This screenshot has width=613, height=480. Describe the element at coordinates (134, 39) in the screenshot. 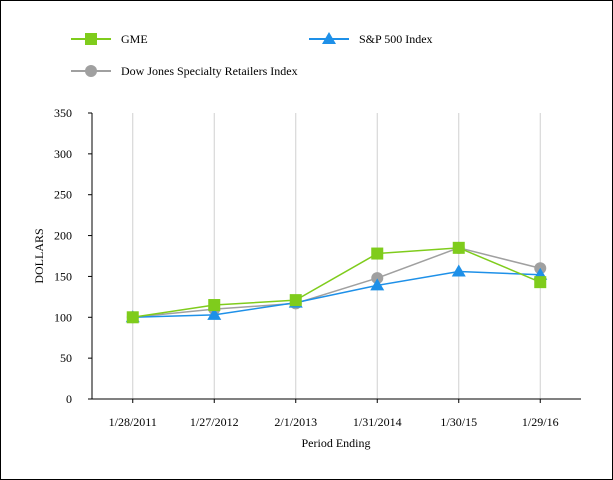

I see `legend-label: GME` at that location.